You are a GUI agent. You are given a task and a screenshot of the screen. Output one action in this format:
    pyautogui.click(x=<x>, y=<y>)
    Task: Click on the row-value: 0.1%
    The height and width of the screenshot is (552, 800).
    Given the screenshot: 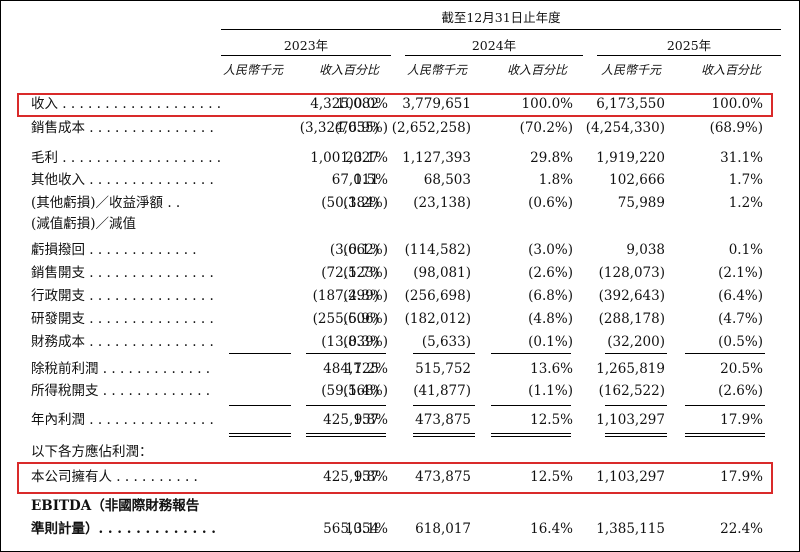 What is the action you would take?
    pyautogui.click(x=745, y=250)
    